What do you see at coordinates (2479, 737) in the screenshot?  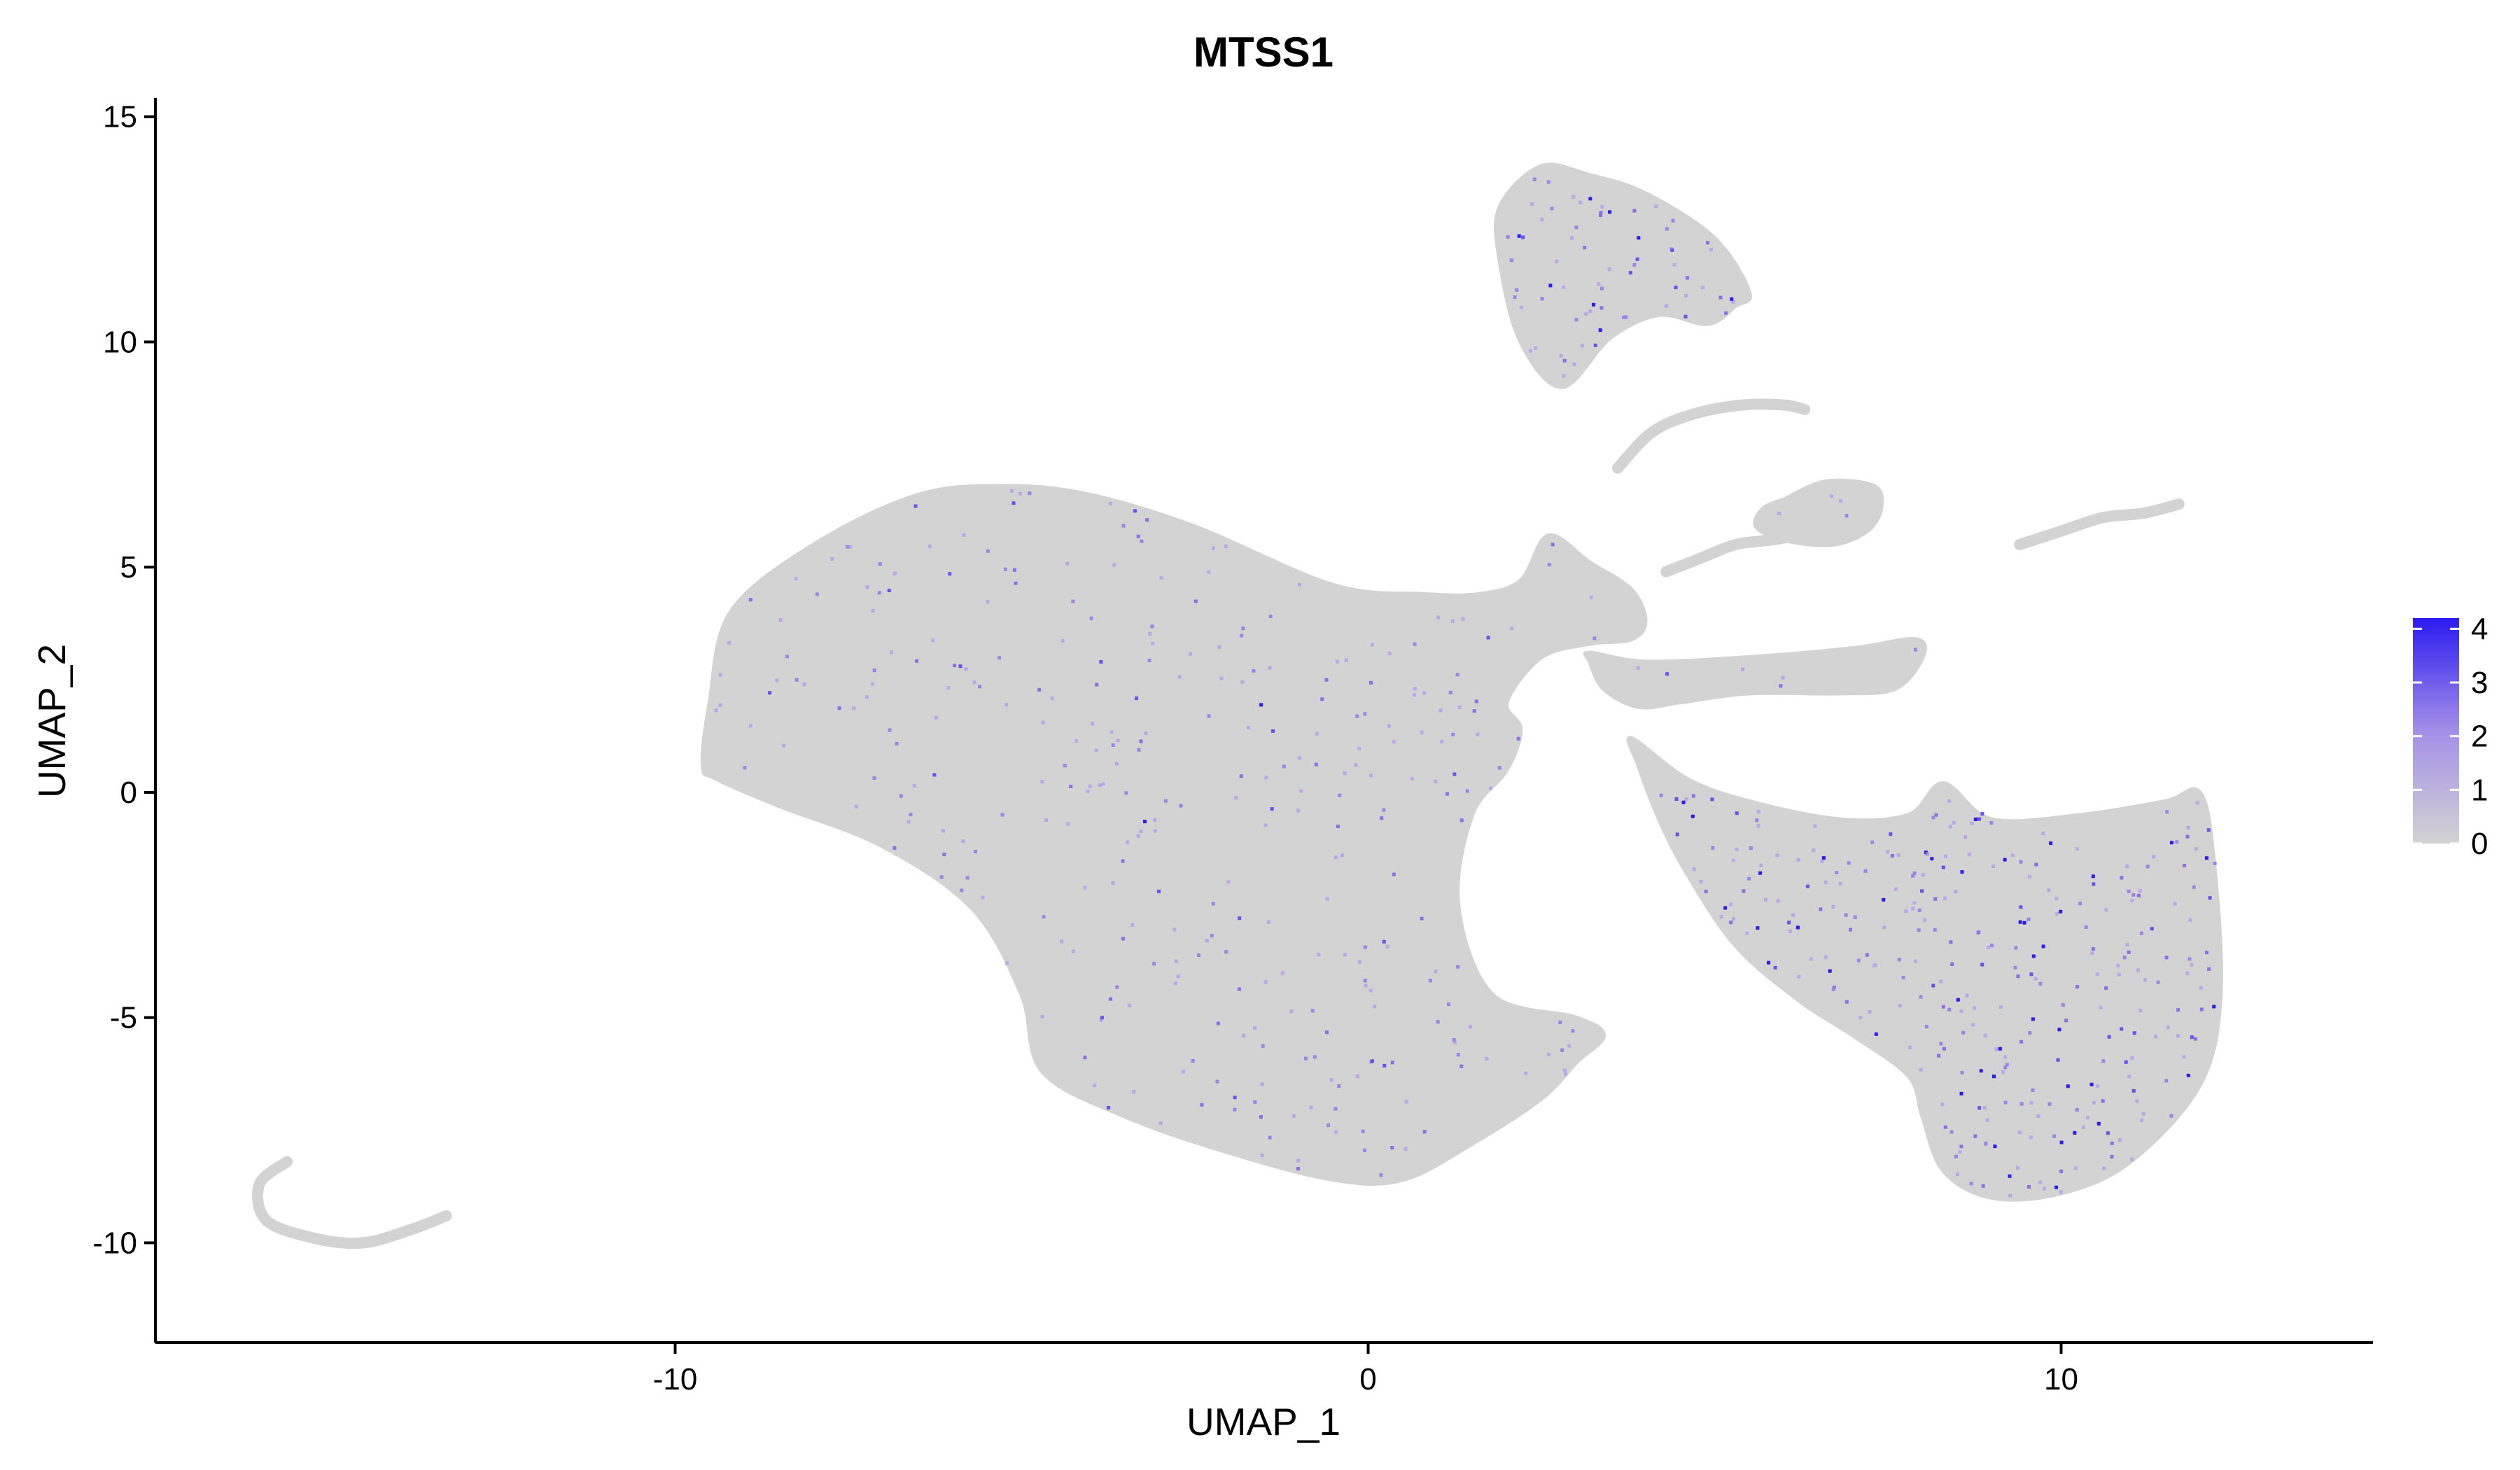 I see `colorbar-tick-label: 2` at bounding box center [2479, 737].